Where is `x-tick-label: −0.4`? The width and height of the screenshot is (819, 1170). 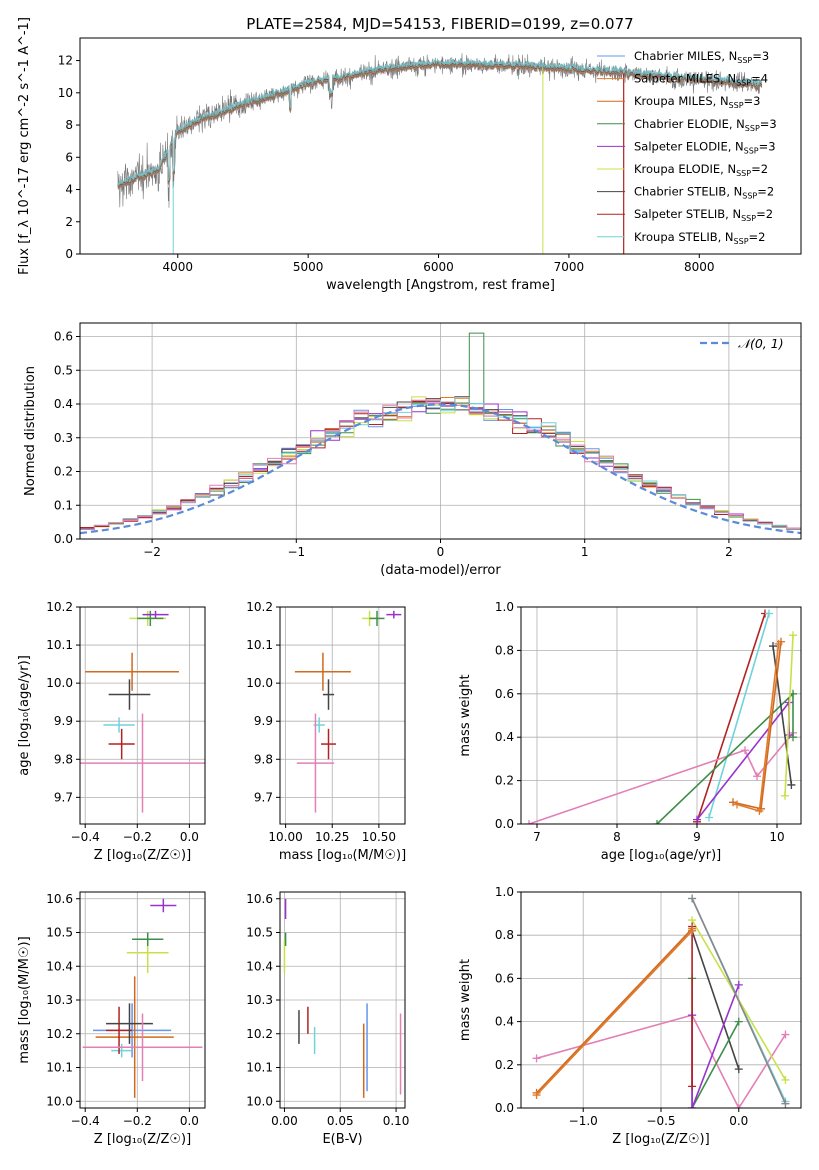
x-tick-label: −0.4 is located at coordinates (85, 1121).